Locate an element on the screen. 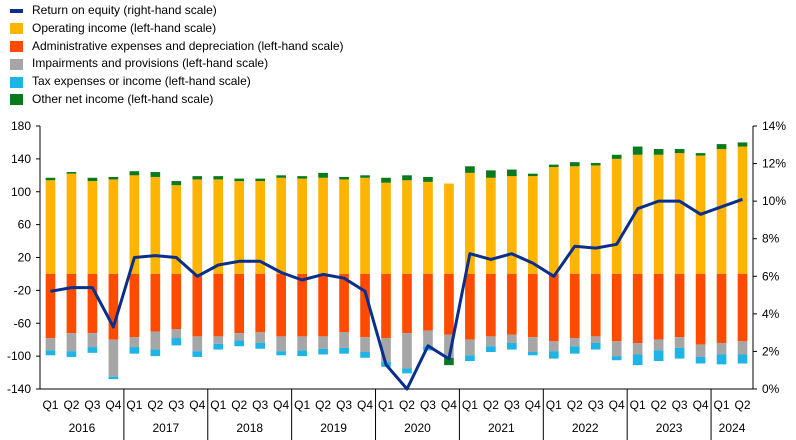 The image size is (796, 440). right-tick-label: 8% is located at coordinates (771, 239).